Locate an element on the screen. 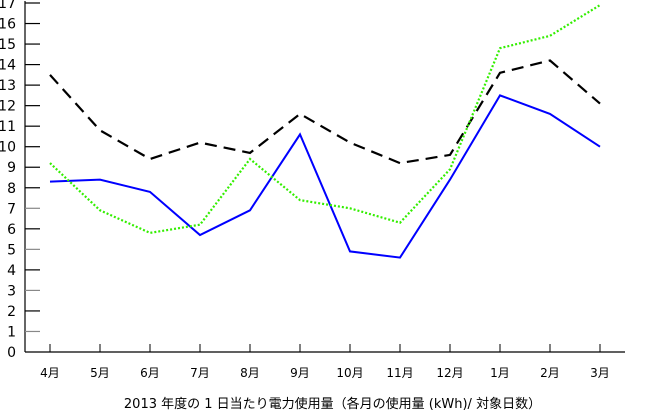 Image resolution: width=665 pixels, height=417 pixels. y-tick-label: 3 is located at coordinates (11, 291).